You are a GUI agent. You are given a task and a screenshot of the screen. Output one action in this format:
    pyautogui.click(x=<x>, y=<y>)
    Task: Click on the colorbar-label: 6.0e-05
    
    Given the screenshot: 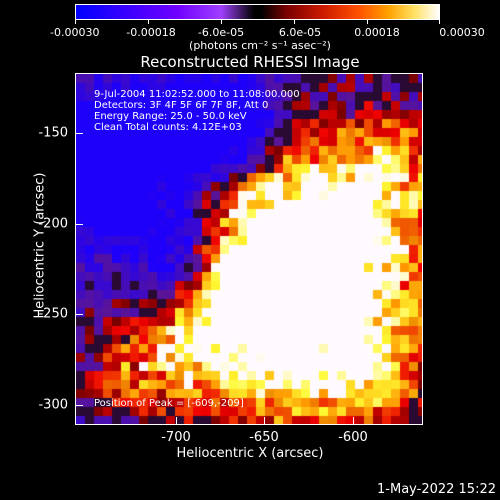 What is the action you would take?
    pyautogui.click(x=300, y=32)
    